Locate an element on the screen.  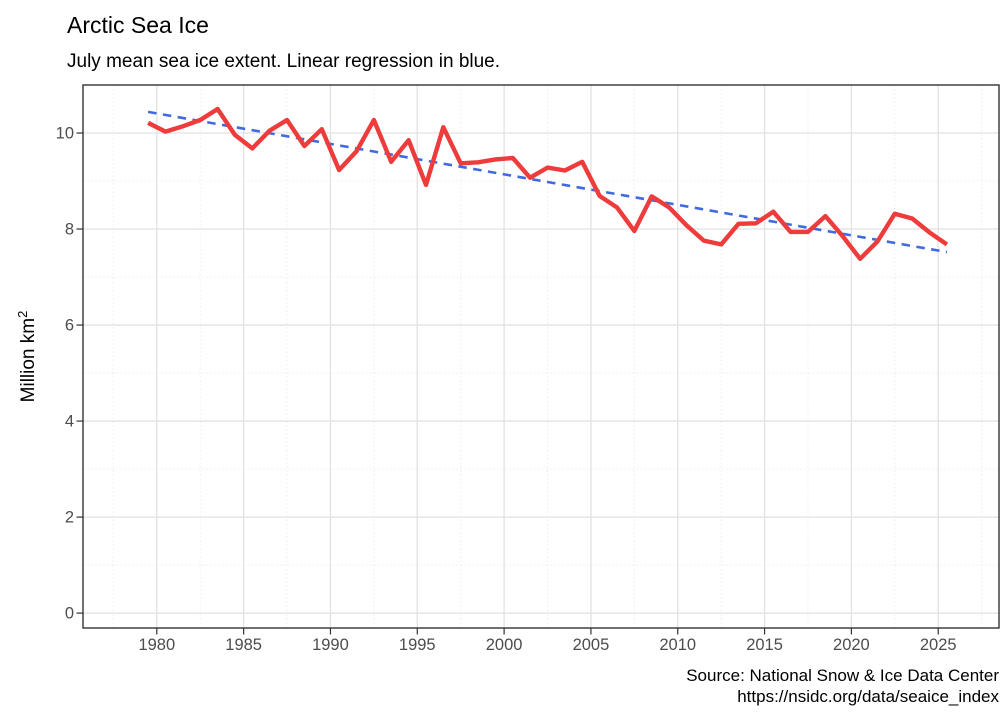
y-tick-label: 6 is located at coordinates (69, 326).